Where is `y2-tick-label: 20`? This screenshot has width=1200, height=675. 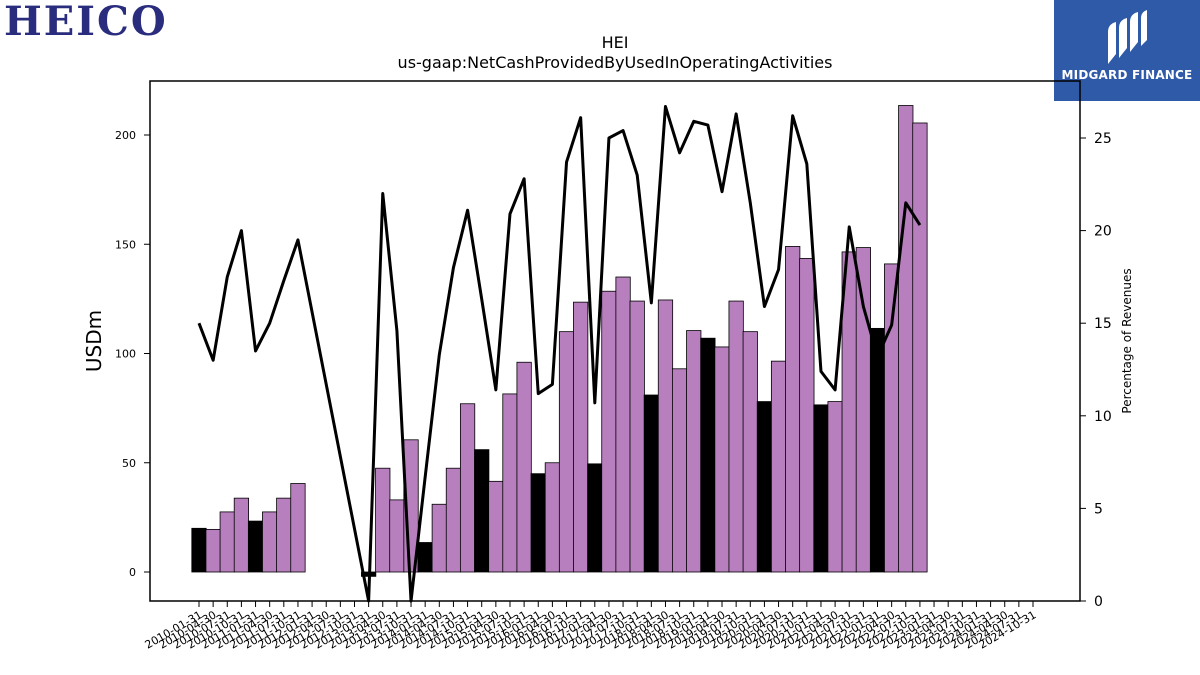 y2-tick-label: 20 is located at coordinates (1103, 232).